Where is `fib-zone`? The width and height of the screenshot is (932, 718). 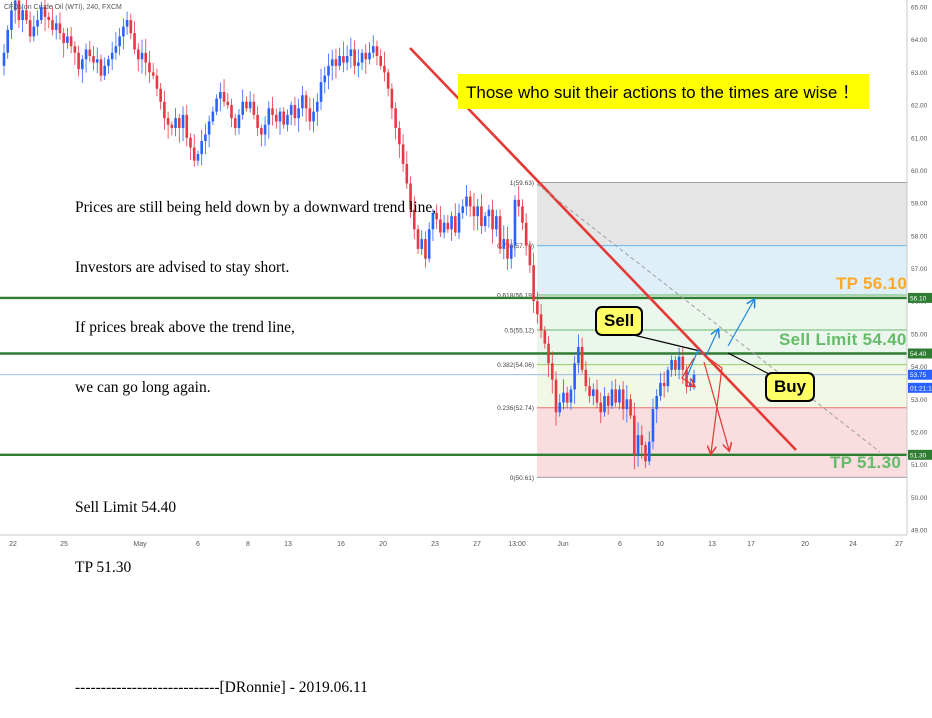 fib-zone is located at coordinates (722, 442).